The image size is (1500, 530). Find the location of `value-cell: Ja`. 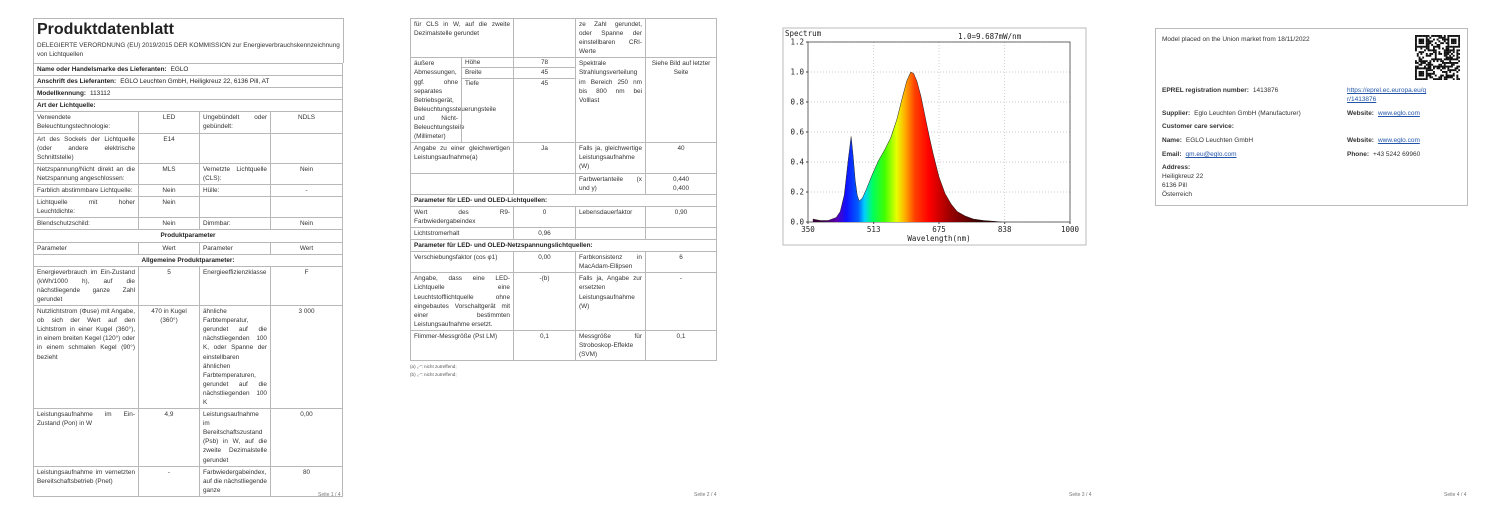

value-cell: Ja is located at coordinates (544, 158).